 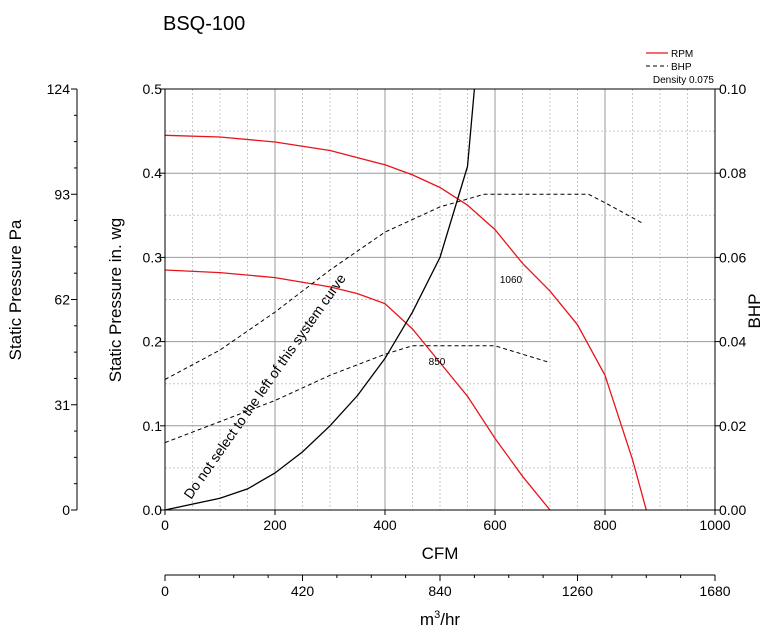 What do you see at coordinates (682, 54) in the screenshot?
I see `legend-rpm-label: RPM` at bounding box center [682, 54].